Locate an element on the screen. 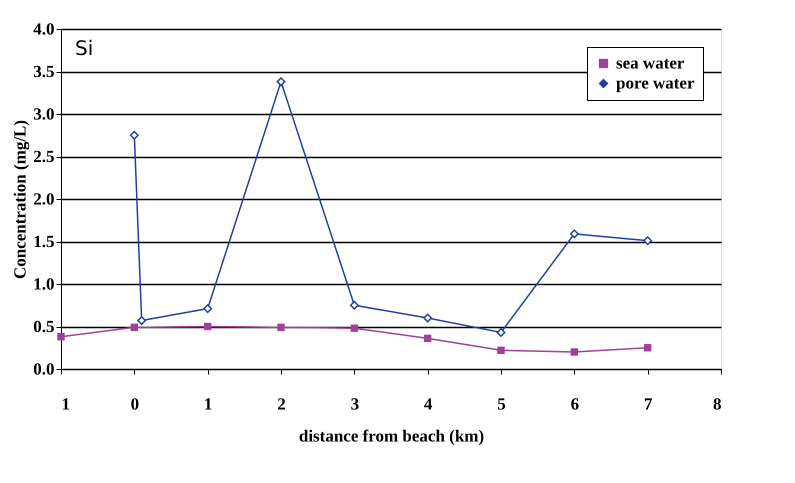 The width and height of the screenshot is (795, 483). x-tick-label: 5 is located at coordinates (501, 404).